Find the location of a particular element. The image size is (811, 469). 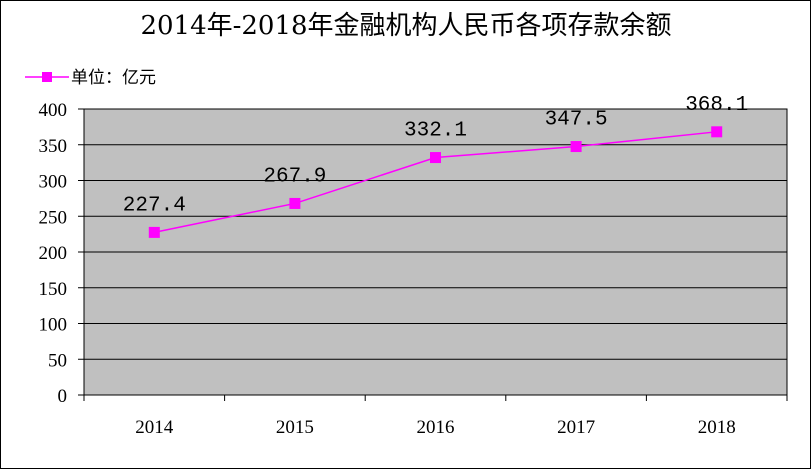

legend: 单位：亿元 is located at coordinates (90, 78).